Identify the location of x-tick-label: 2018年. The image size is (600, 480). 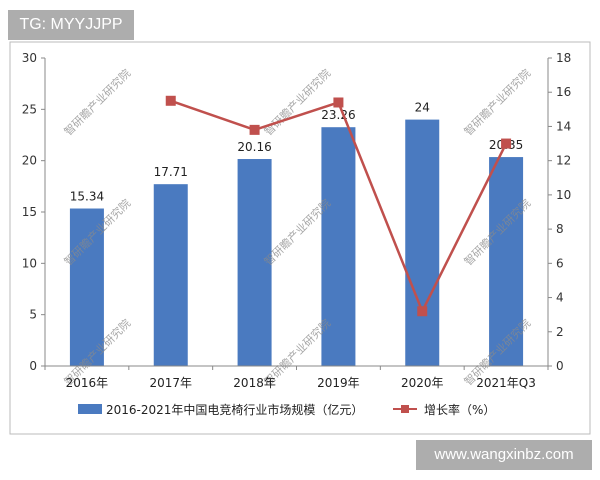
(254, 383).